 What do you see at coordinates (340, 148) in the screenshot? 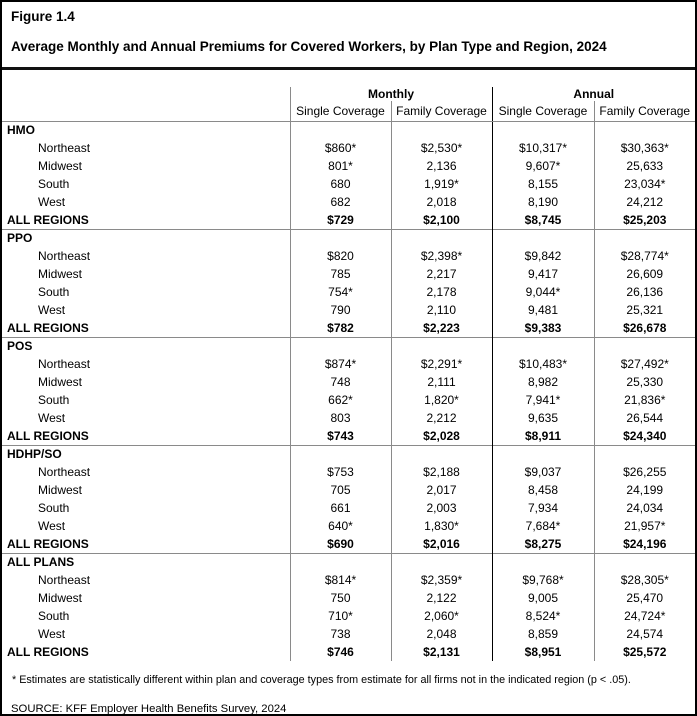
I see `premium-value: $860*` at bounding box center [340, 148].